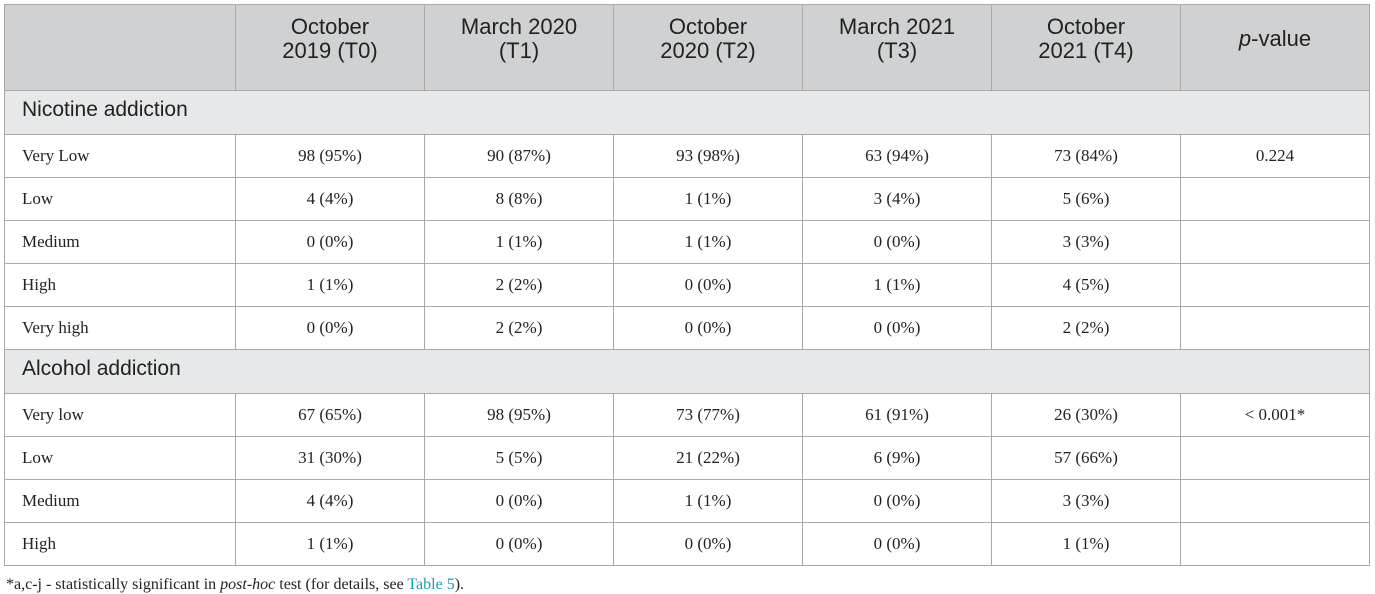  I want to click on row-label: Very low, so click(120, 415).